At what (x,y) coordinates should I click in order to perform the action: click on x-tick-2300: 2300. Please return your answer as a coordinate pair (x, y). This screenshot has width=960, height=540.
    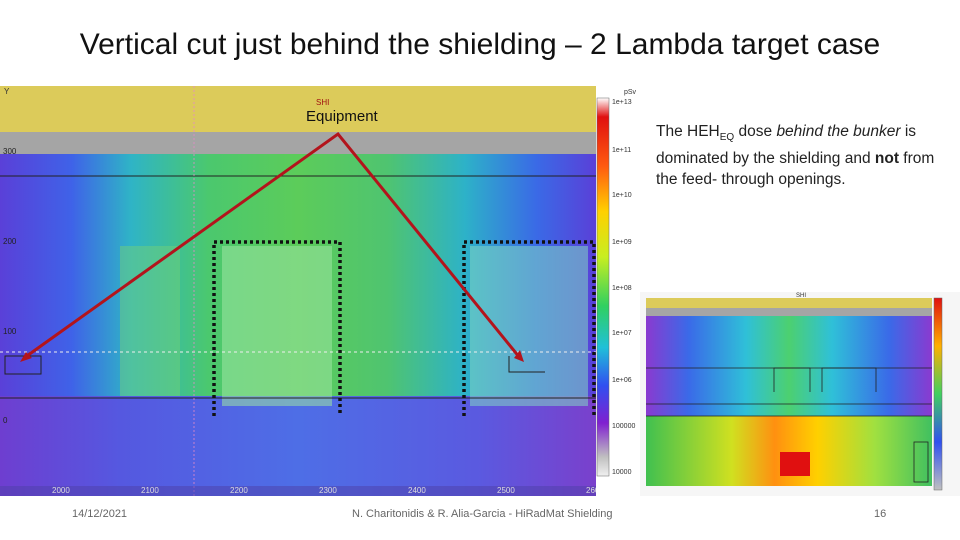
    Looking at the image, I should click on (328, 490).